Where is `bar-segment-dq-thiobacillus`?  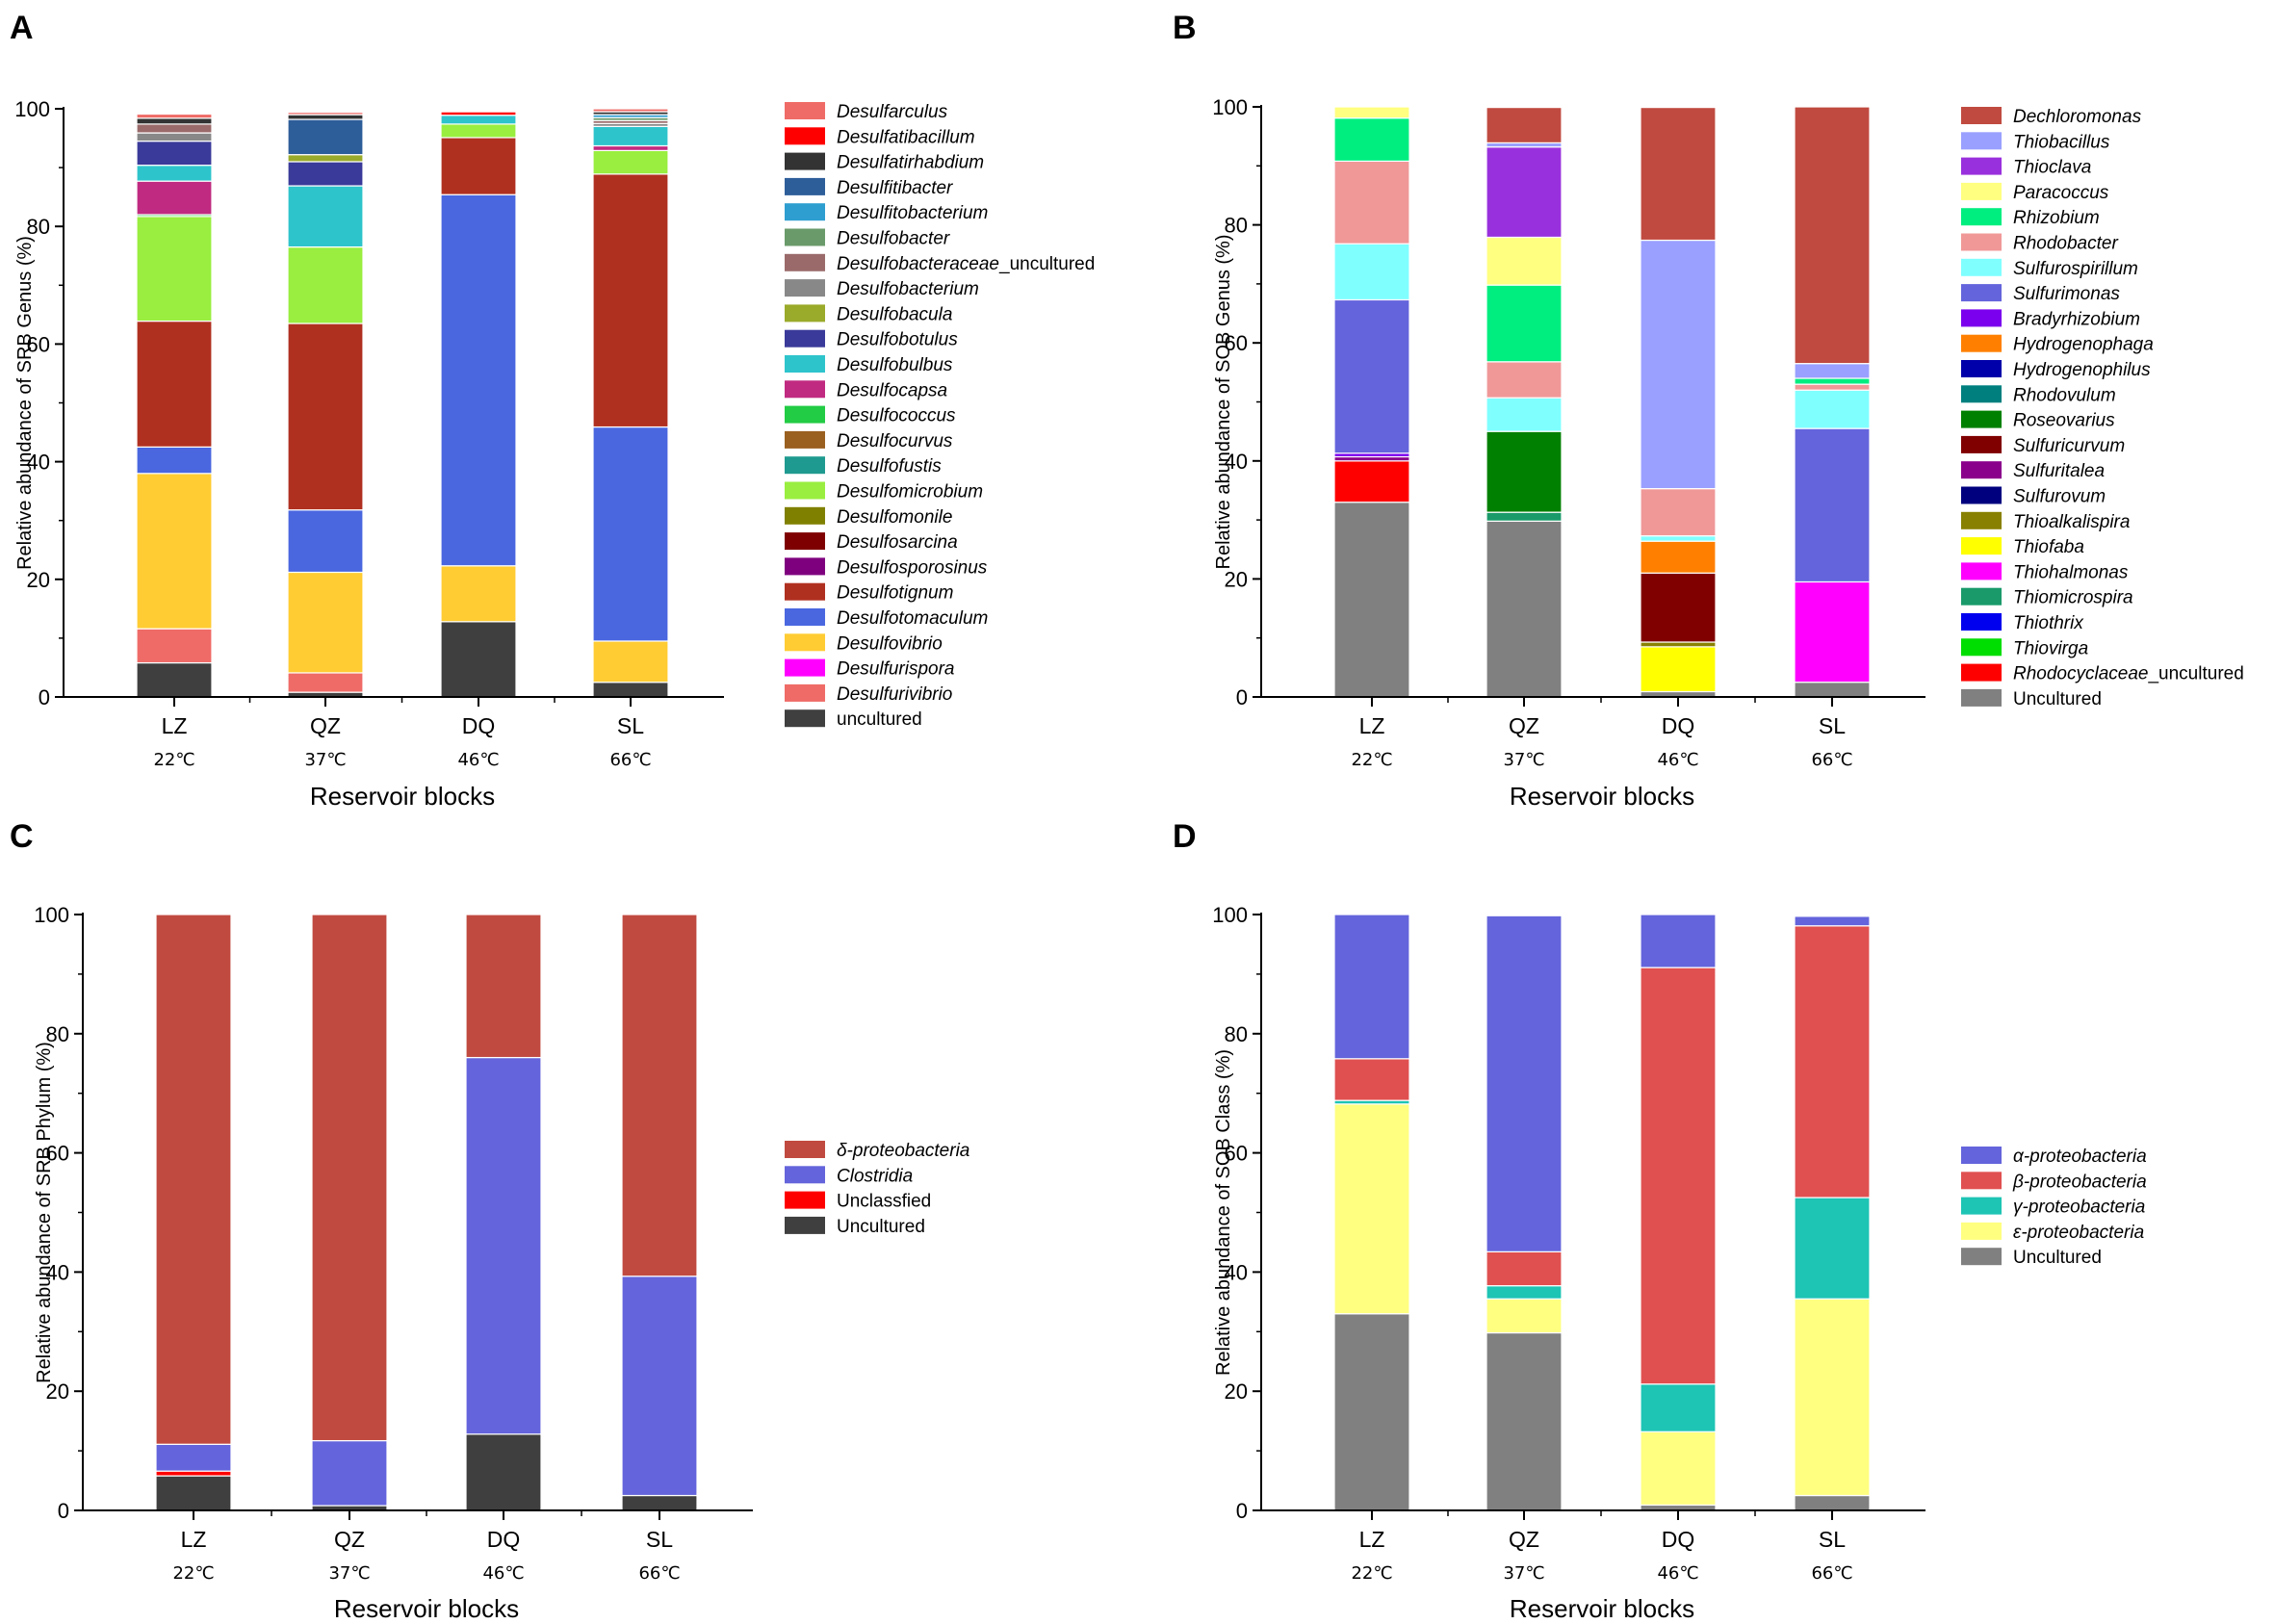
bar-segment-dq-thiobacillus is located at coordinates (1679, 364).